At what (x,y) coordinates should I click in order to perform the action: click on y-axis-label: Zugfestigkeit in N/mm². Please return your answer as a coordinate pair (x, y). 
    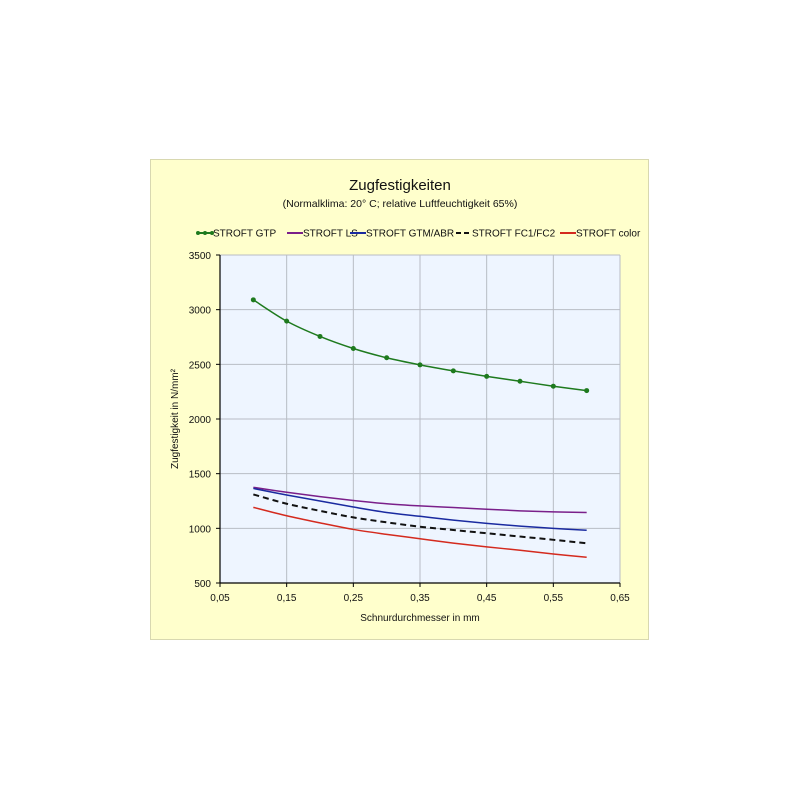
    Looking at the image, I should click on (175, 418).